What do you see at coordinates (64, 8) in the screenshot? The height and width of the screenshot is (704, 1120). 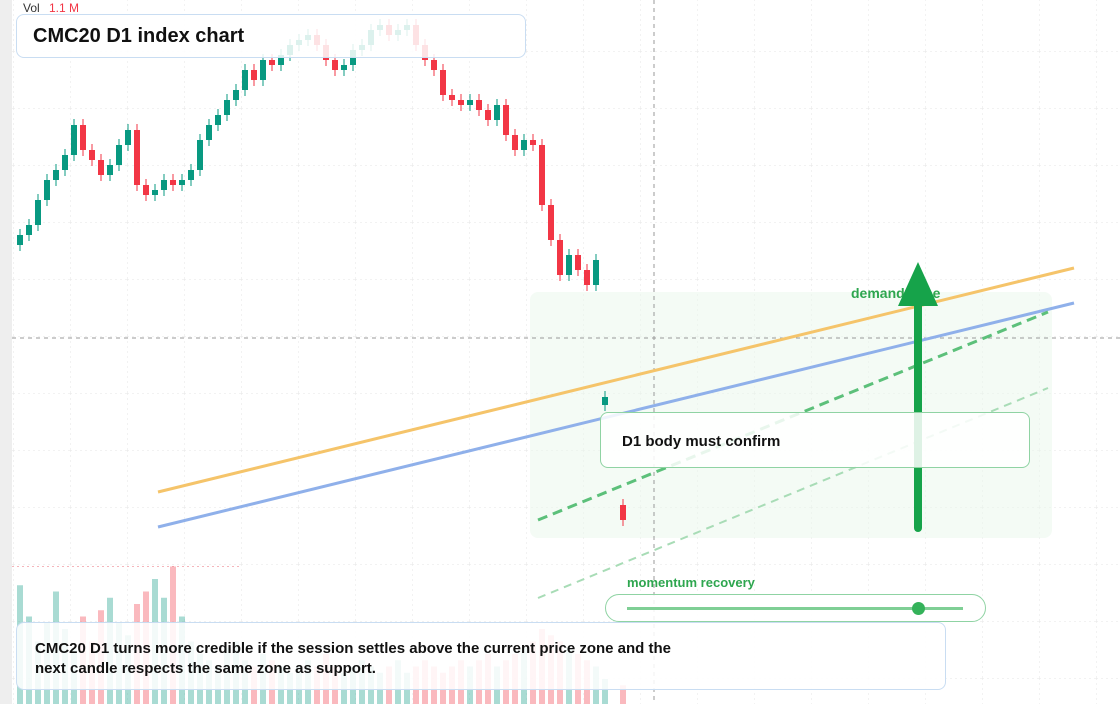 I see `volume-value: 1.1 M` at bounding box center [64, 8].